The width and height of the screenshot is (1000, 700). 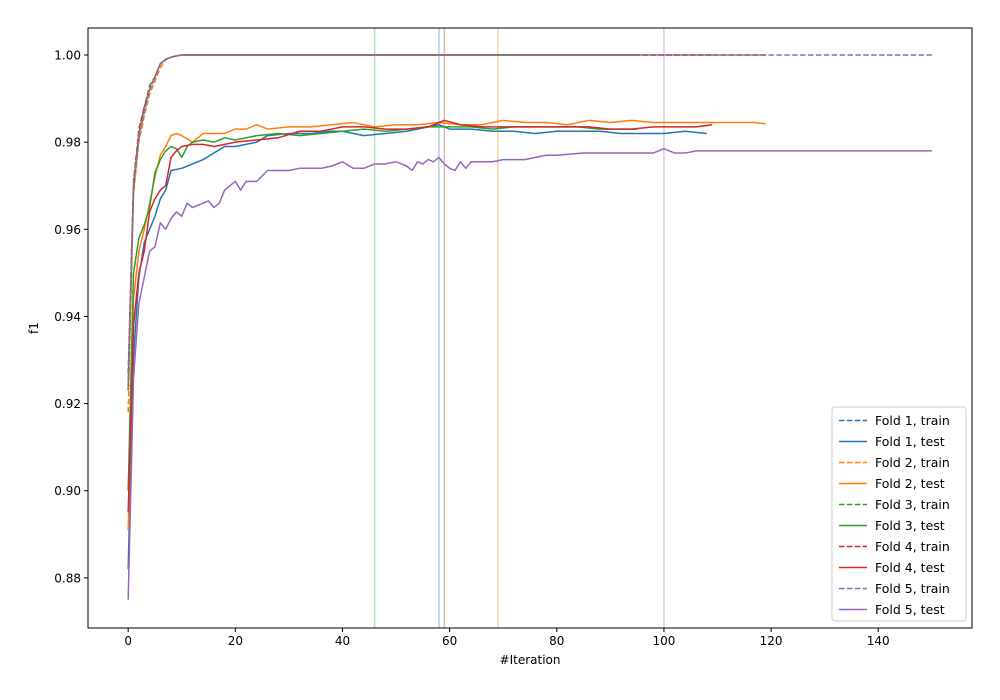 What do you see at coordinates (556, 641) in the screenshot?
I see `x-tick-label: 80` at bounding box center [556, 641].